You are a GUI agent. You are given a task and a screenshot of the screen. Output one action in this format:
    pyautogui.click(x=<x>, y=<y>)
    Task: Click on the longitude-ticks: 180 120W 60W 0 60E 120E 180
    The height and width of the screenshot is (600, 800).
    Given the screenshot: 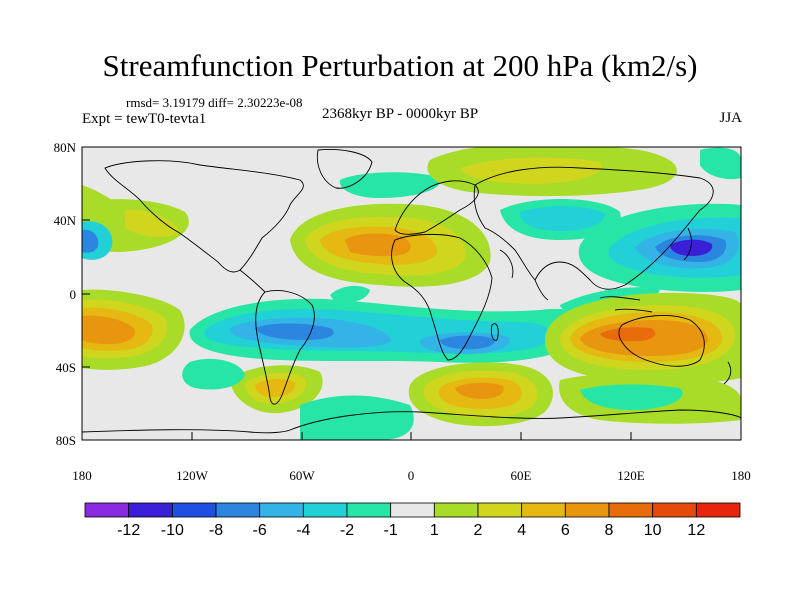 What is the action you would take?
    pyautogui.click(x=411, y=457)
    